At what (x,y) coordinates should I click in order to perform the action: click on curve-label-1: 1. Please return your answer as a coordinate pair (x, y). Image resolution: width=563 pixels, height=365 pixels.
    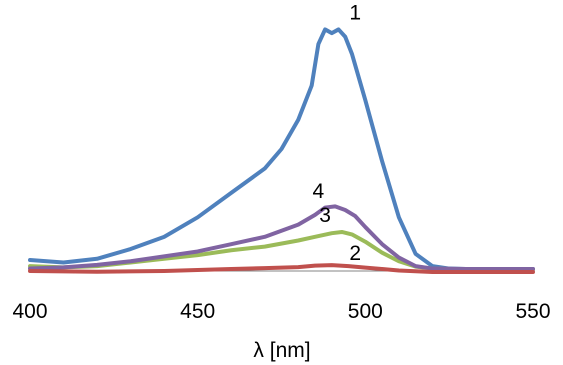
    Looking at the image, I should click on (355, 13).